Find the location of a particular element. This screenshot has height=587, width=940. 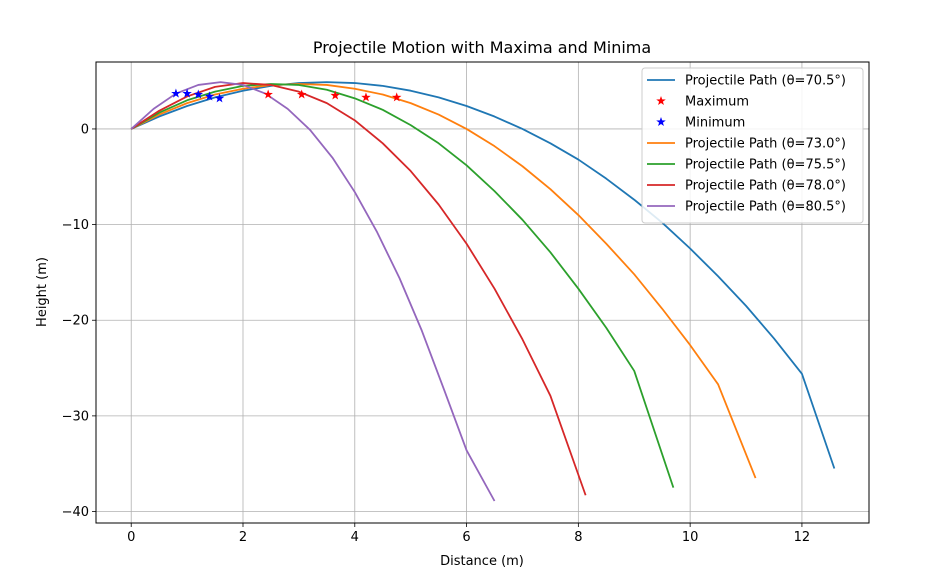

x-tick-label: 2 is located at coordinates (243, 537).